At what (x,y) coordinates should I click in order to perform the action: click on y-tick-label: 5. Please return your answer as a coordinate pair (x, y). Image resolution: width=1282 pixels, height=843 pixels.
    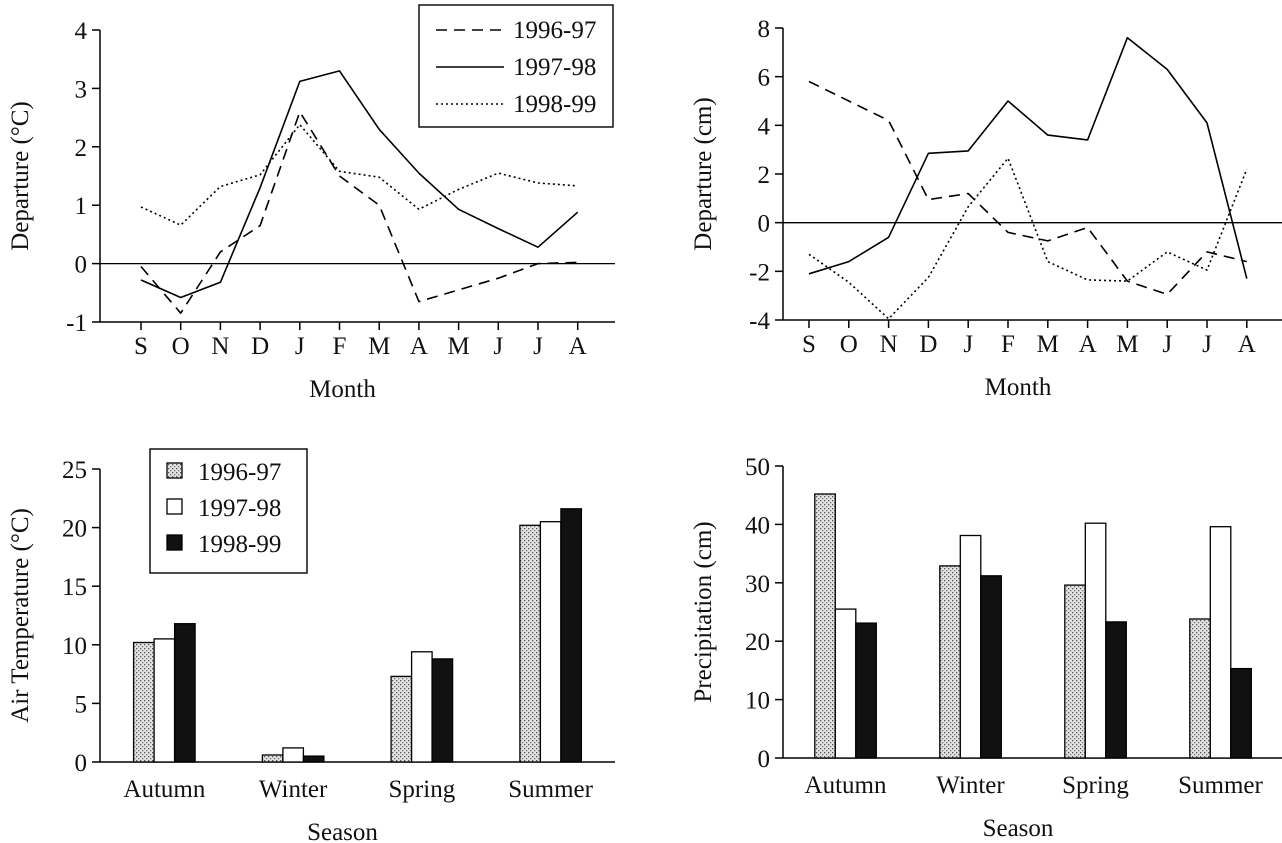
    Looking at the image, I should click on (81, 704).